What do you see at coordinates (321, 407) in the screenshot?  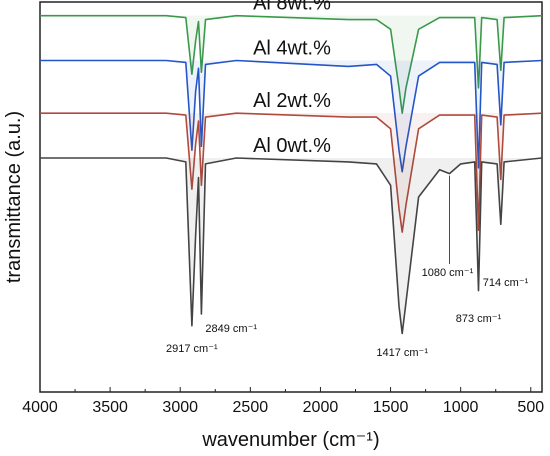 I see `x-tick-label: 2000` at bounding box center [321, 407].